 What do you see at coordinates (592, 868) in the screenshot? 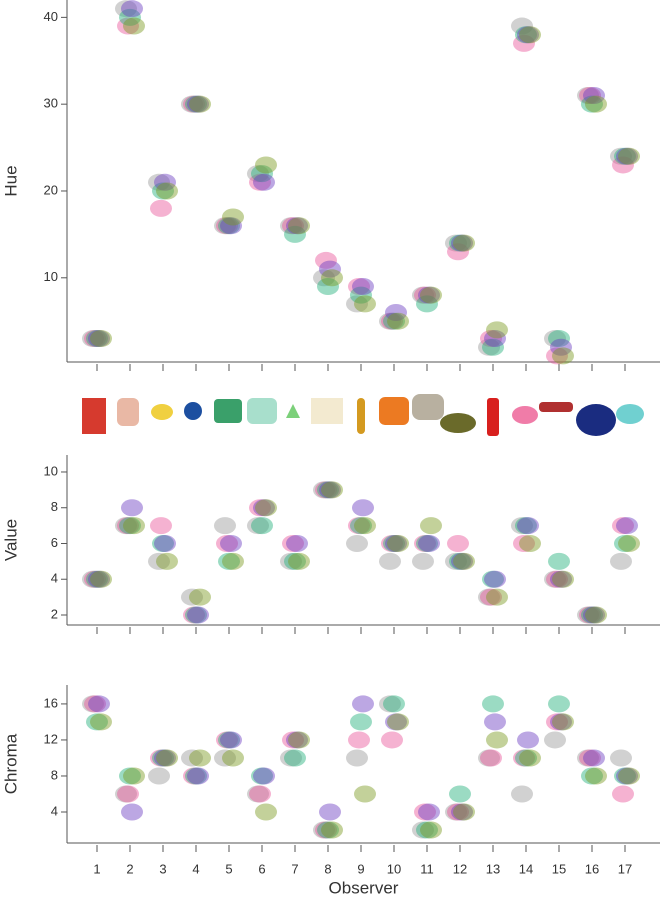
I see `x-tick-label: 16` at bounding box center [592, 868].